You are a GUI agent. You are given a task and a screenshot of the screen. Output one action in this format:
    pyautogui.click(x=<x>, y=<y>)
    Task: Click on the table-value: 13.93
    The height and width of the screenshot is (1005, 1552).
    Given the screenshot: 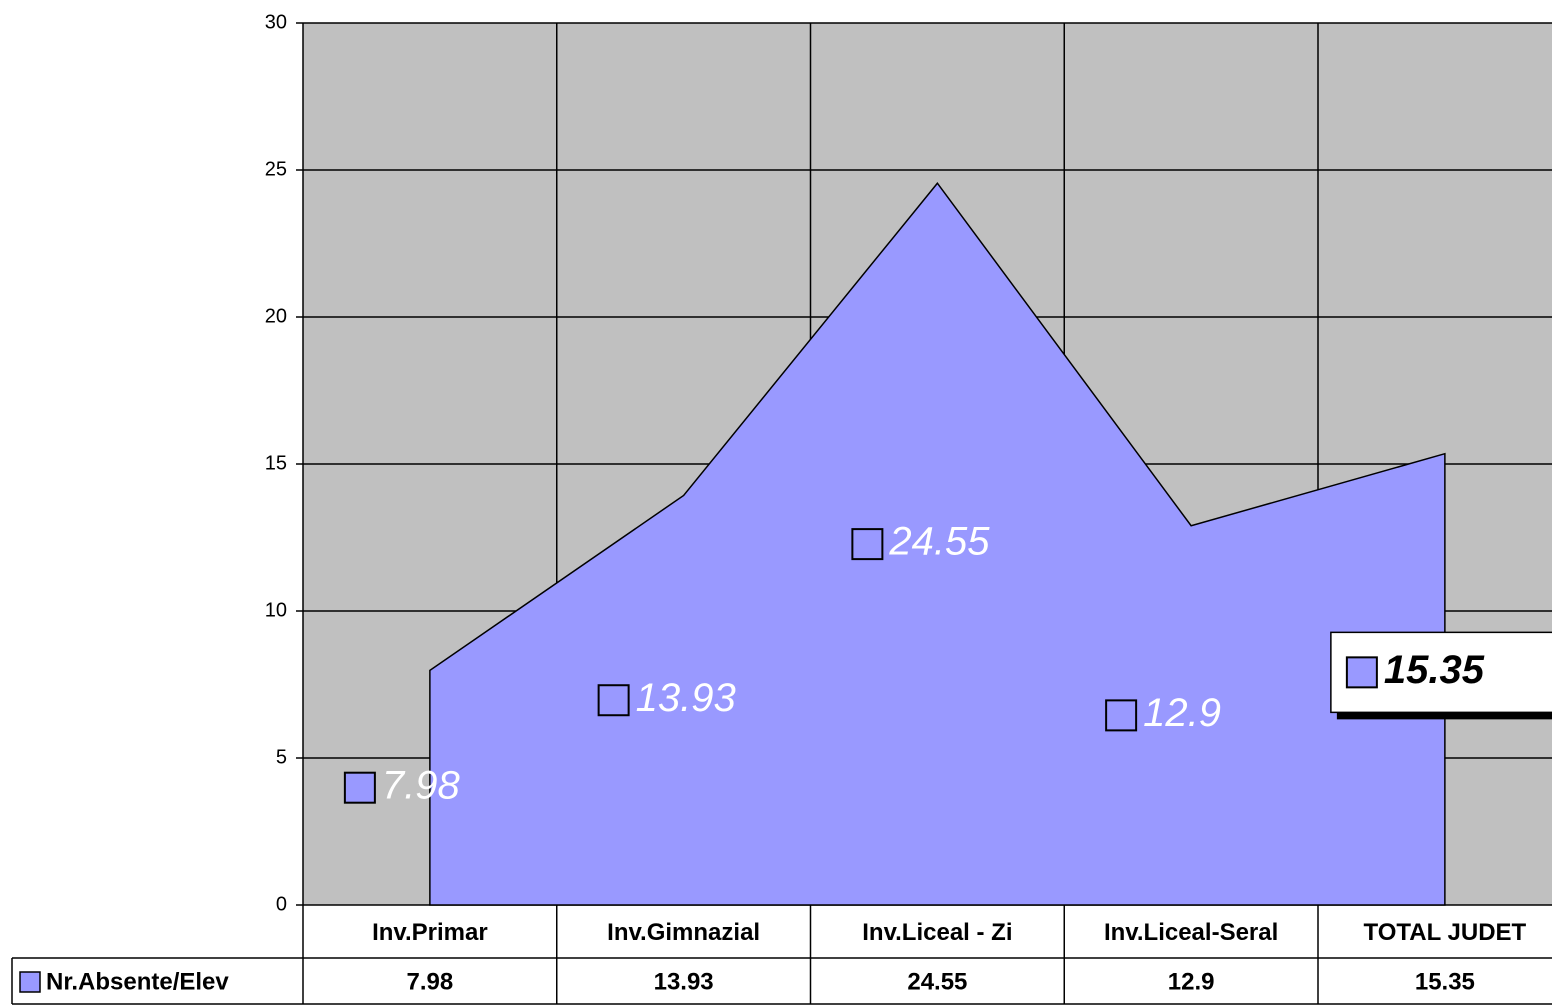 What is the action you would take?
    pyautogui.click(x=684, y=981)
    